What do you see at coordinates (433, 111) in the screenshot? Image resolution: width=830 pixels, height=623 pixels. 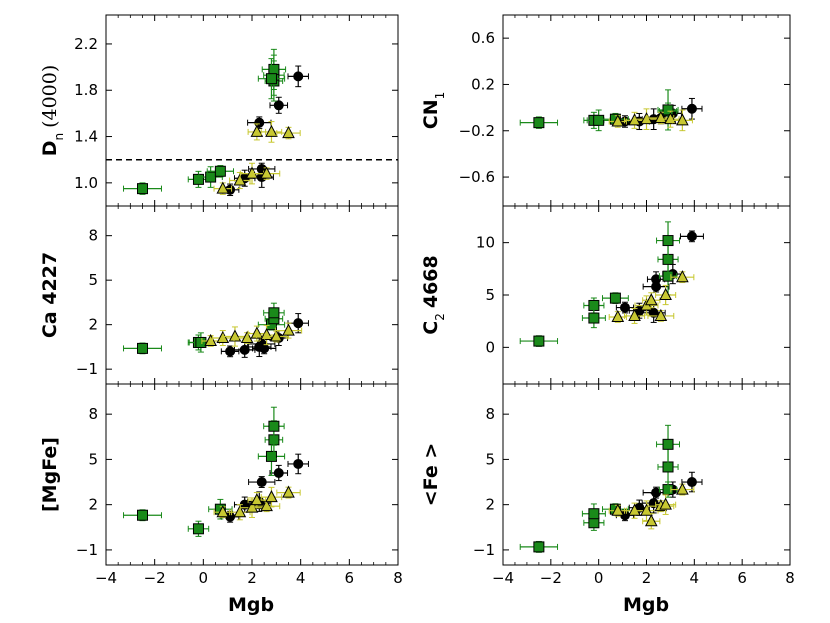 I see `y-axis-label: CN1` at bounding box center [433, 111].